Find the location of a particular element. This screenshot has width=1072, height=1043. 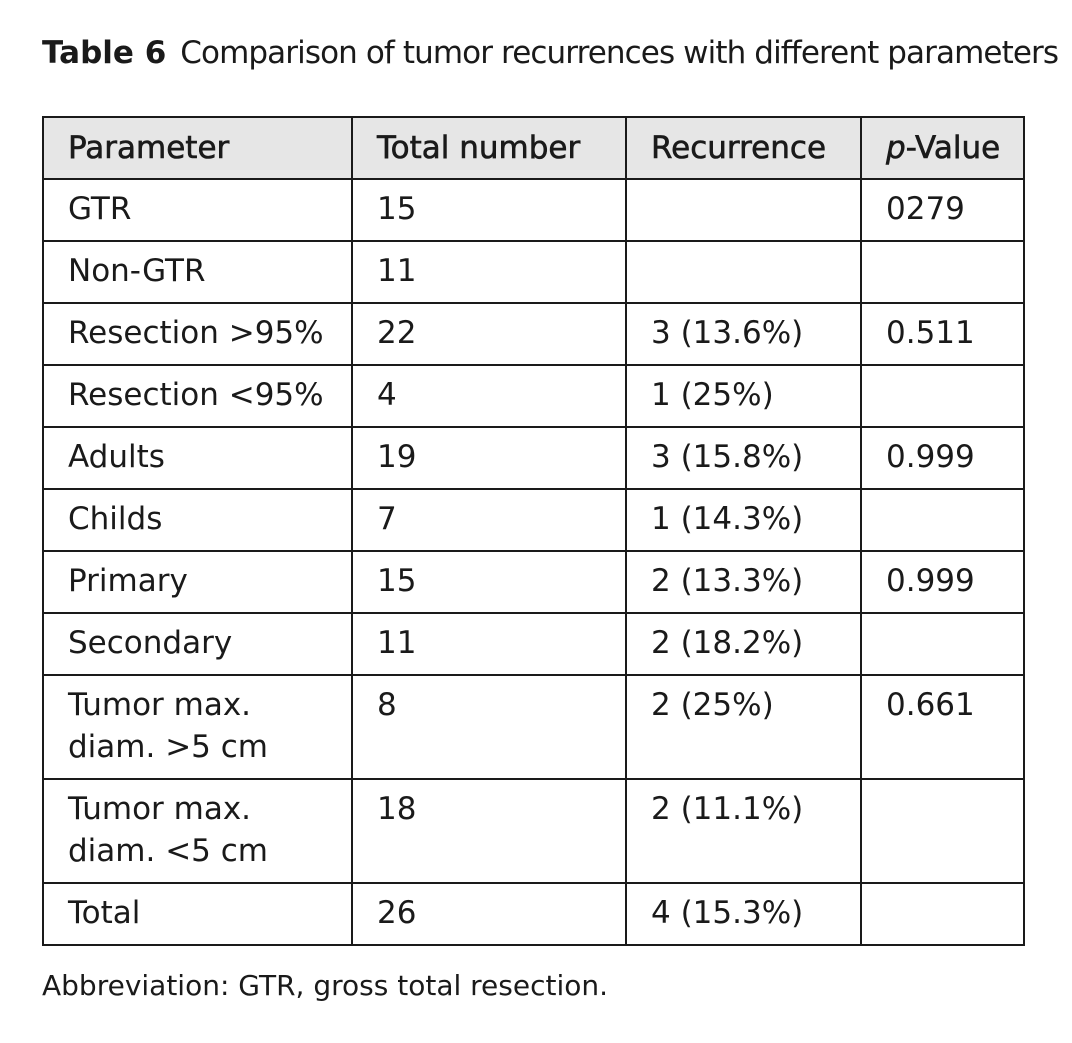

table-row: Non-GTR 11 is located at coordinates (533, 272).